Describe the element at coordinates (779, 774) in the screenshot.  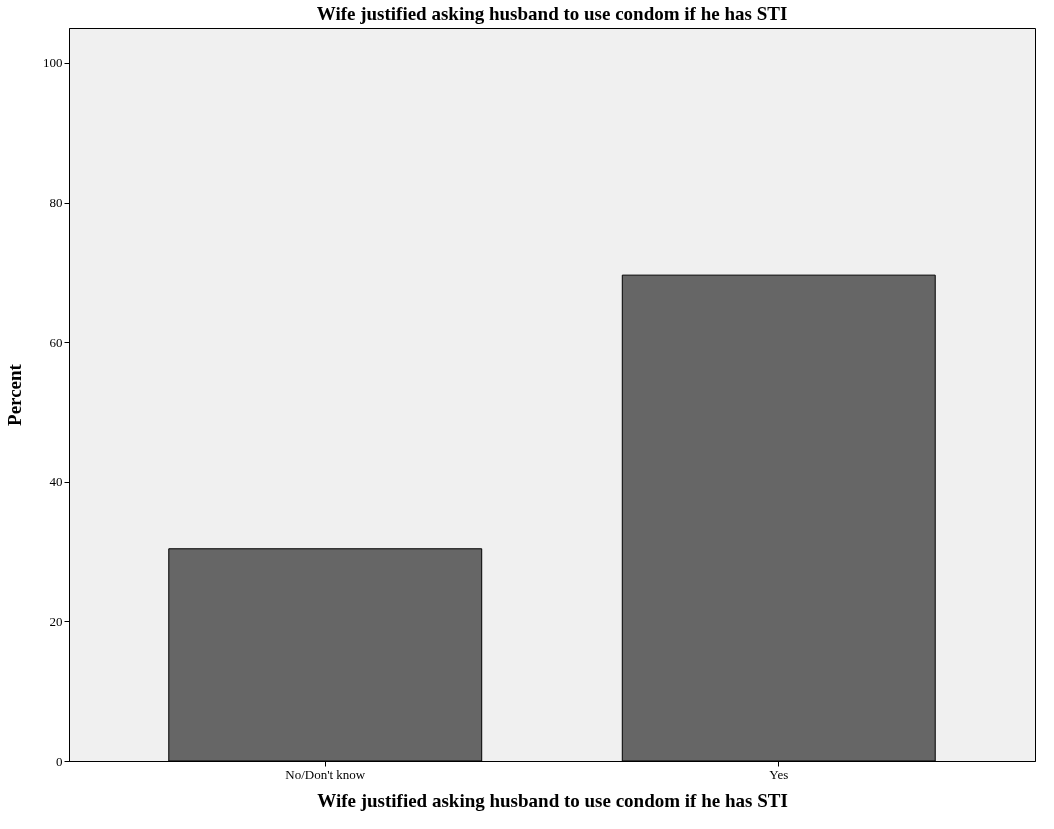
I see `x-tick-label: Yes` at that location.